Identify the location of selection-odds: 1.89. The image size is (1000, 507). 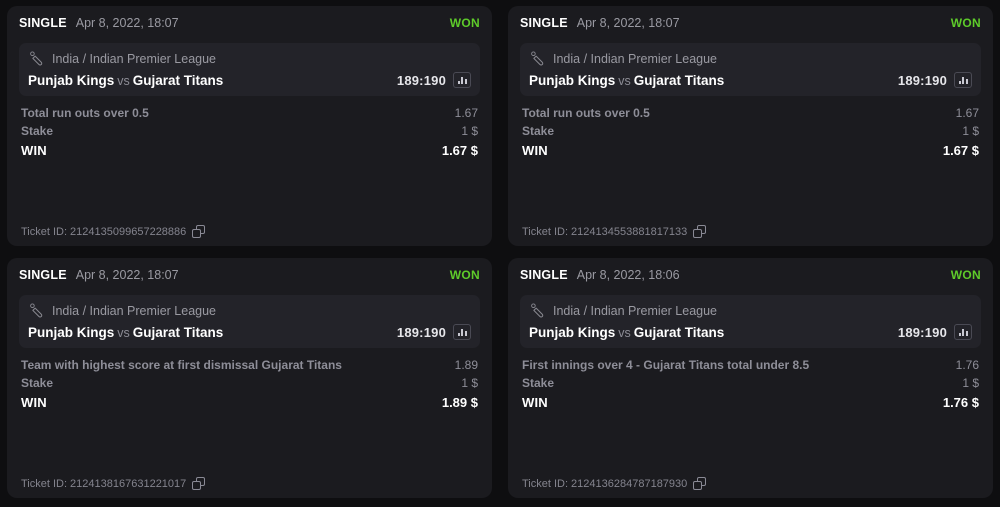
(466, 365).